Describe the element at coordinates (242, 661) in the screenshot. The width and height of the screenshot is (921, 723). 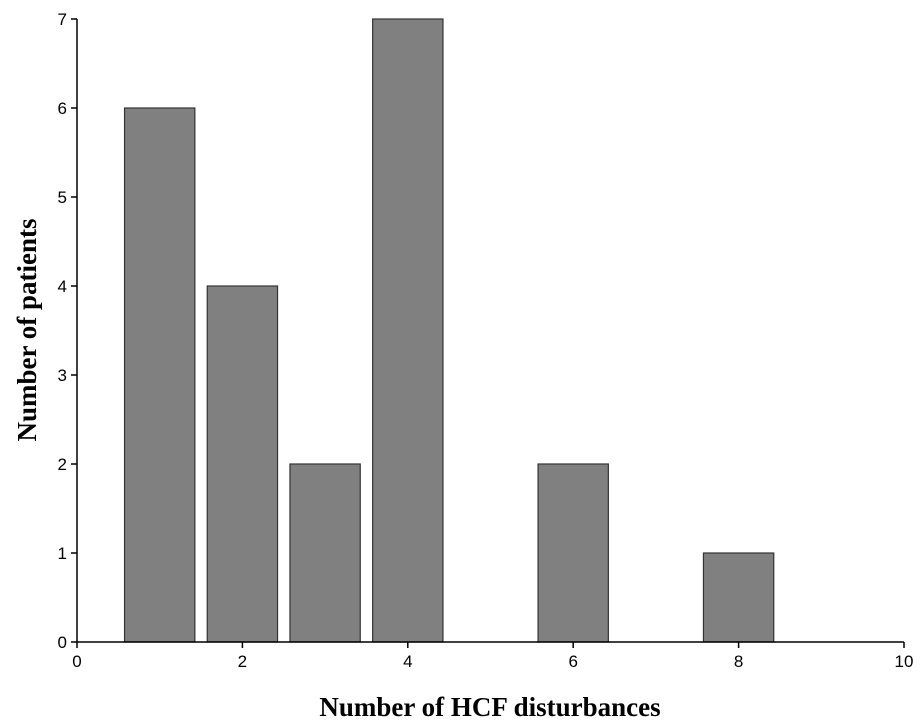
I see `x-tick-label: 2` at that location.